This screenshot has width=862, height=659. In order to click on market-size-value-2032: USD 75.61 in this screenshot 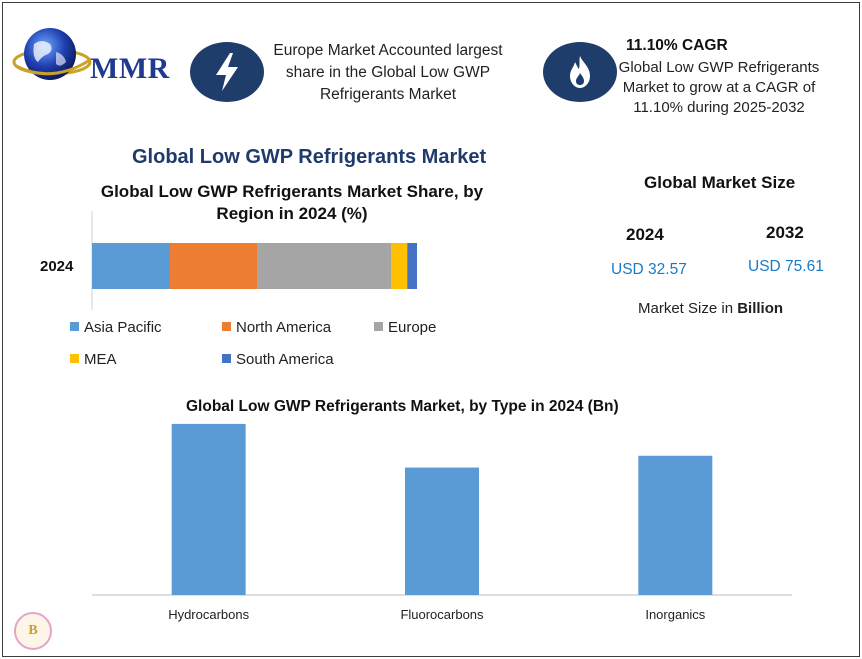, I will do `click(786, 266)`.